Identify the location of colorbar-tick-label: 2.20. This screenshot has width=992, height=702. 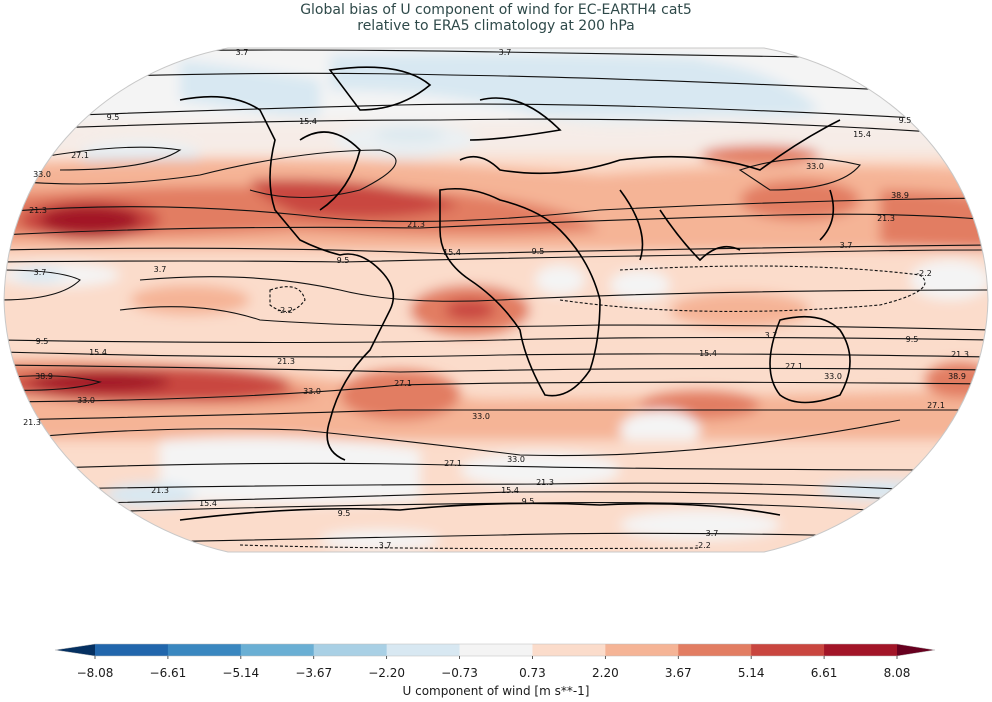
(605, 673).